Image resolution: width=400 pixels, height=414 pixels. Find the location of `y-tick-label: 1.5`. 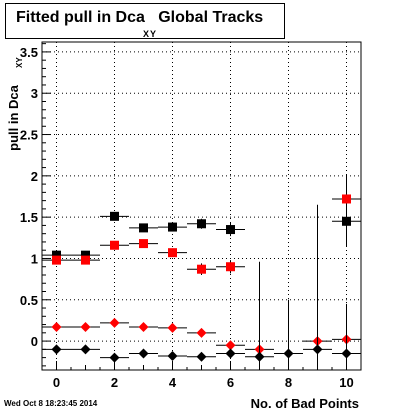

y-tick-label: 1.5 is located at coordinates (29, 217).